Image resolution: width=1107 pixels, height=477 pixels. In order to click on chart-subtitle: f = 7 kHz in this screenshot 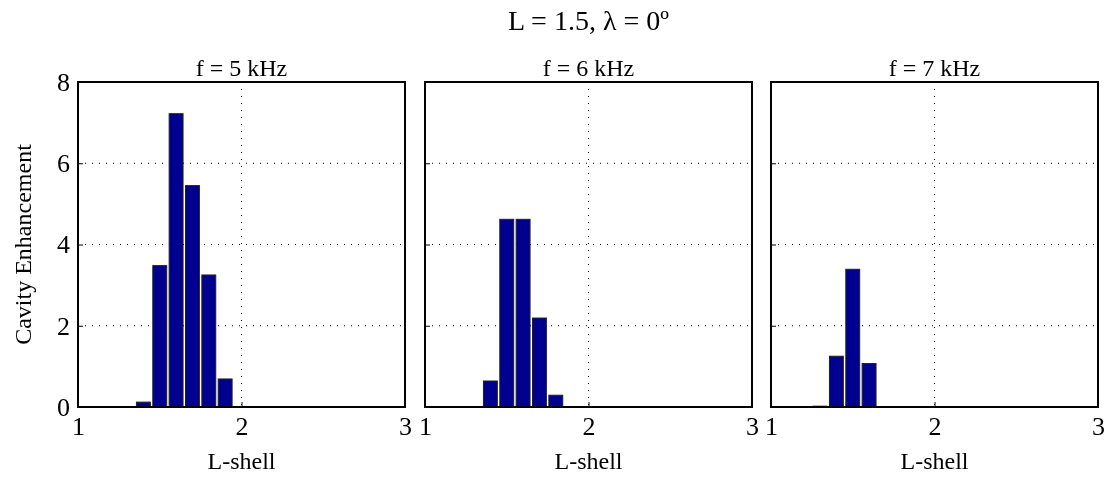, I will do `click(934, 68)`.